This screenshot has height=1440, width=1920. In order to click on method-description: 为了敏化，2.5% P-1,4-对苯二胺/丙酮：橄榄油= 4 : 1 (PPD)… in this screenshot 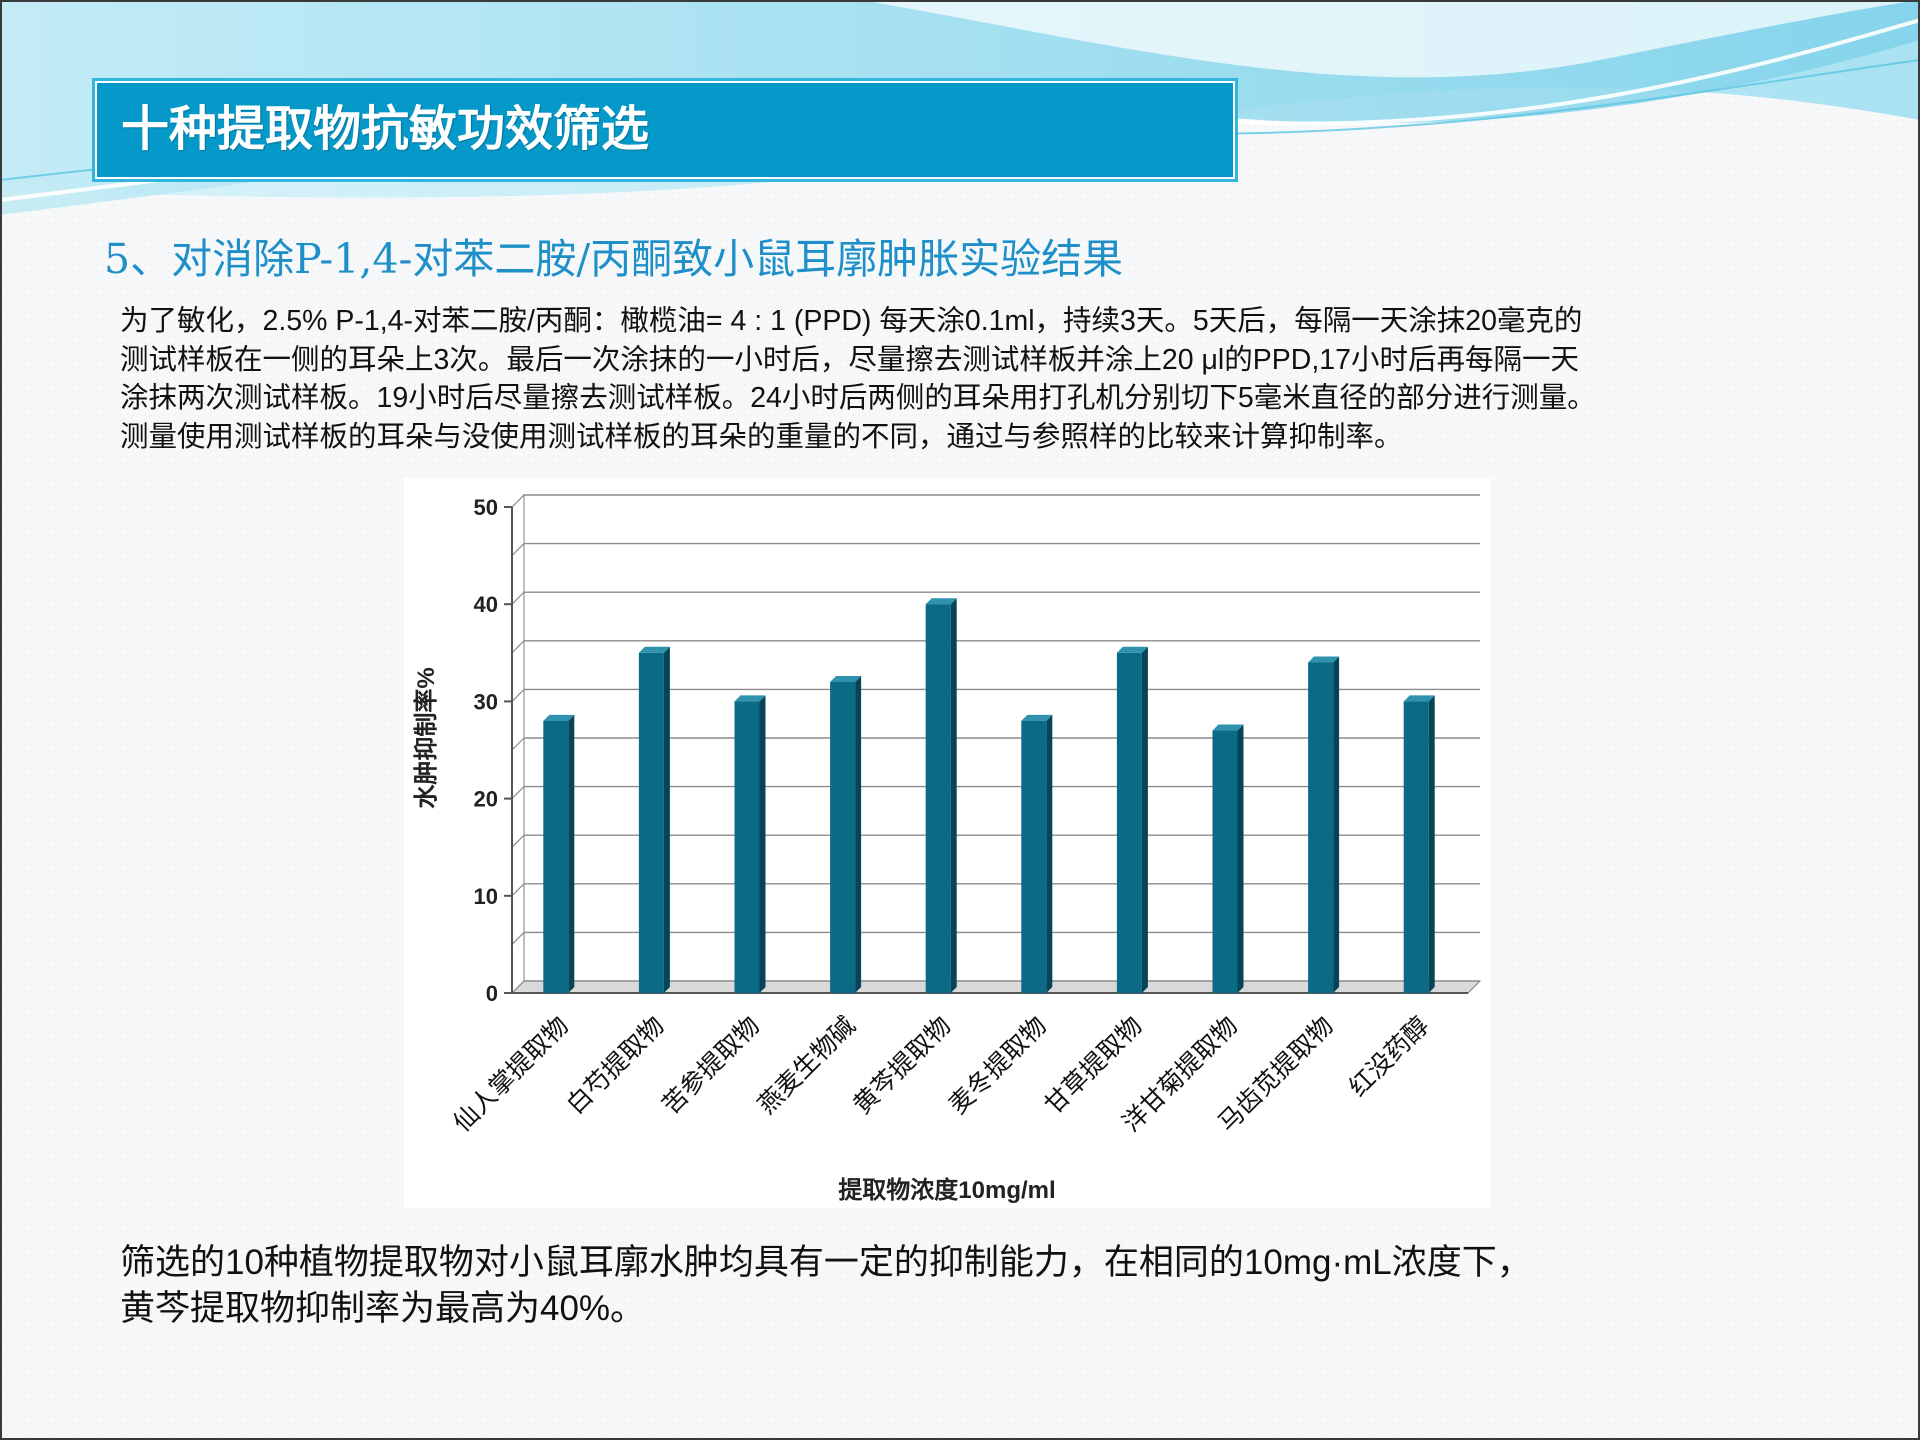, I will do `click(950, 379)`.